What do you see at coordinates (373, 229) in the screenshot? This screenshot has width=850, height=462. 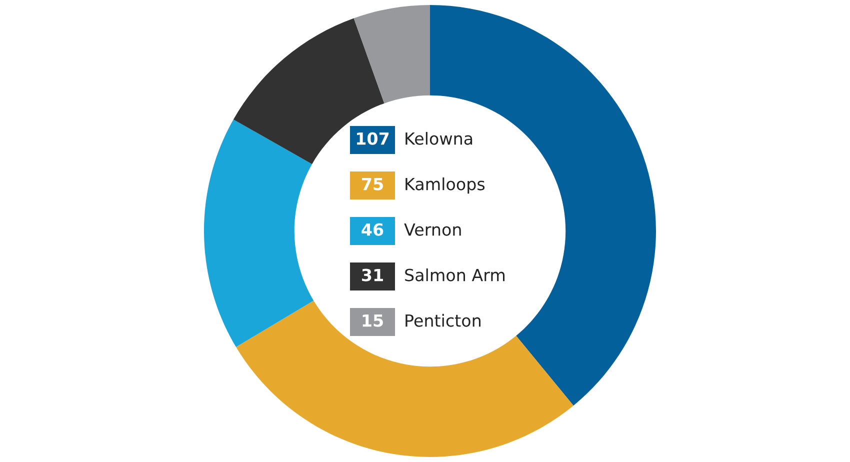 I see `data-label: 46` at bounding box center [373, 229].